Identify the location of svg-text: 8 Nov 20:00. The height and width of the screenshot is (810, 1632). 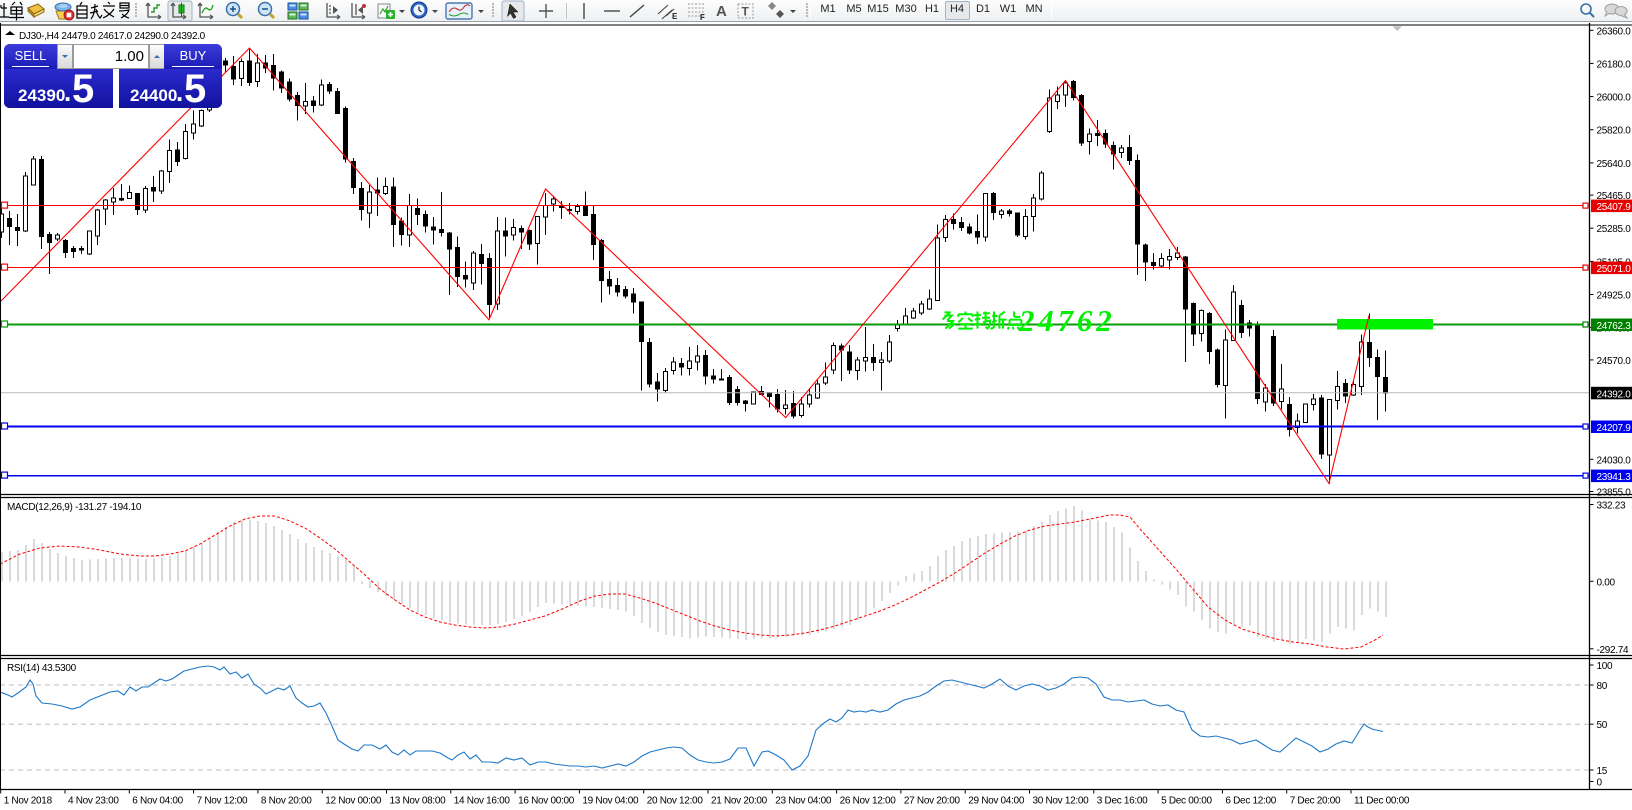
(286, 801).